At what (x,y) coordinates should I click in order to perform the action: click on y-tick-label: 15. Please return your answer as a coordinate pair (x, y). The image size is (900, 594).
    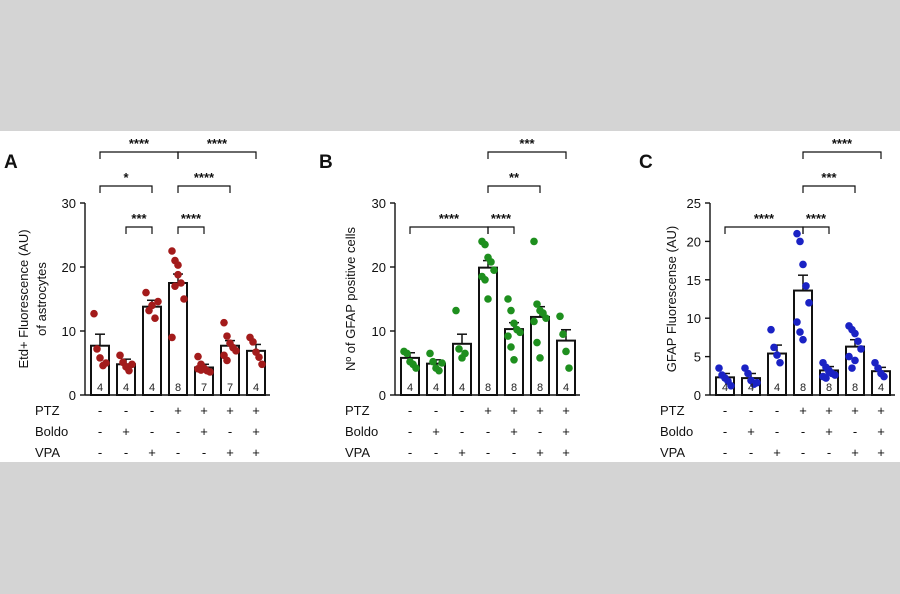
    Looking at the image, I should click on (694, 280).